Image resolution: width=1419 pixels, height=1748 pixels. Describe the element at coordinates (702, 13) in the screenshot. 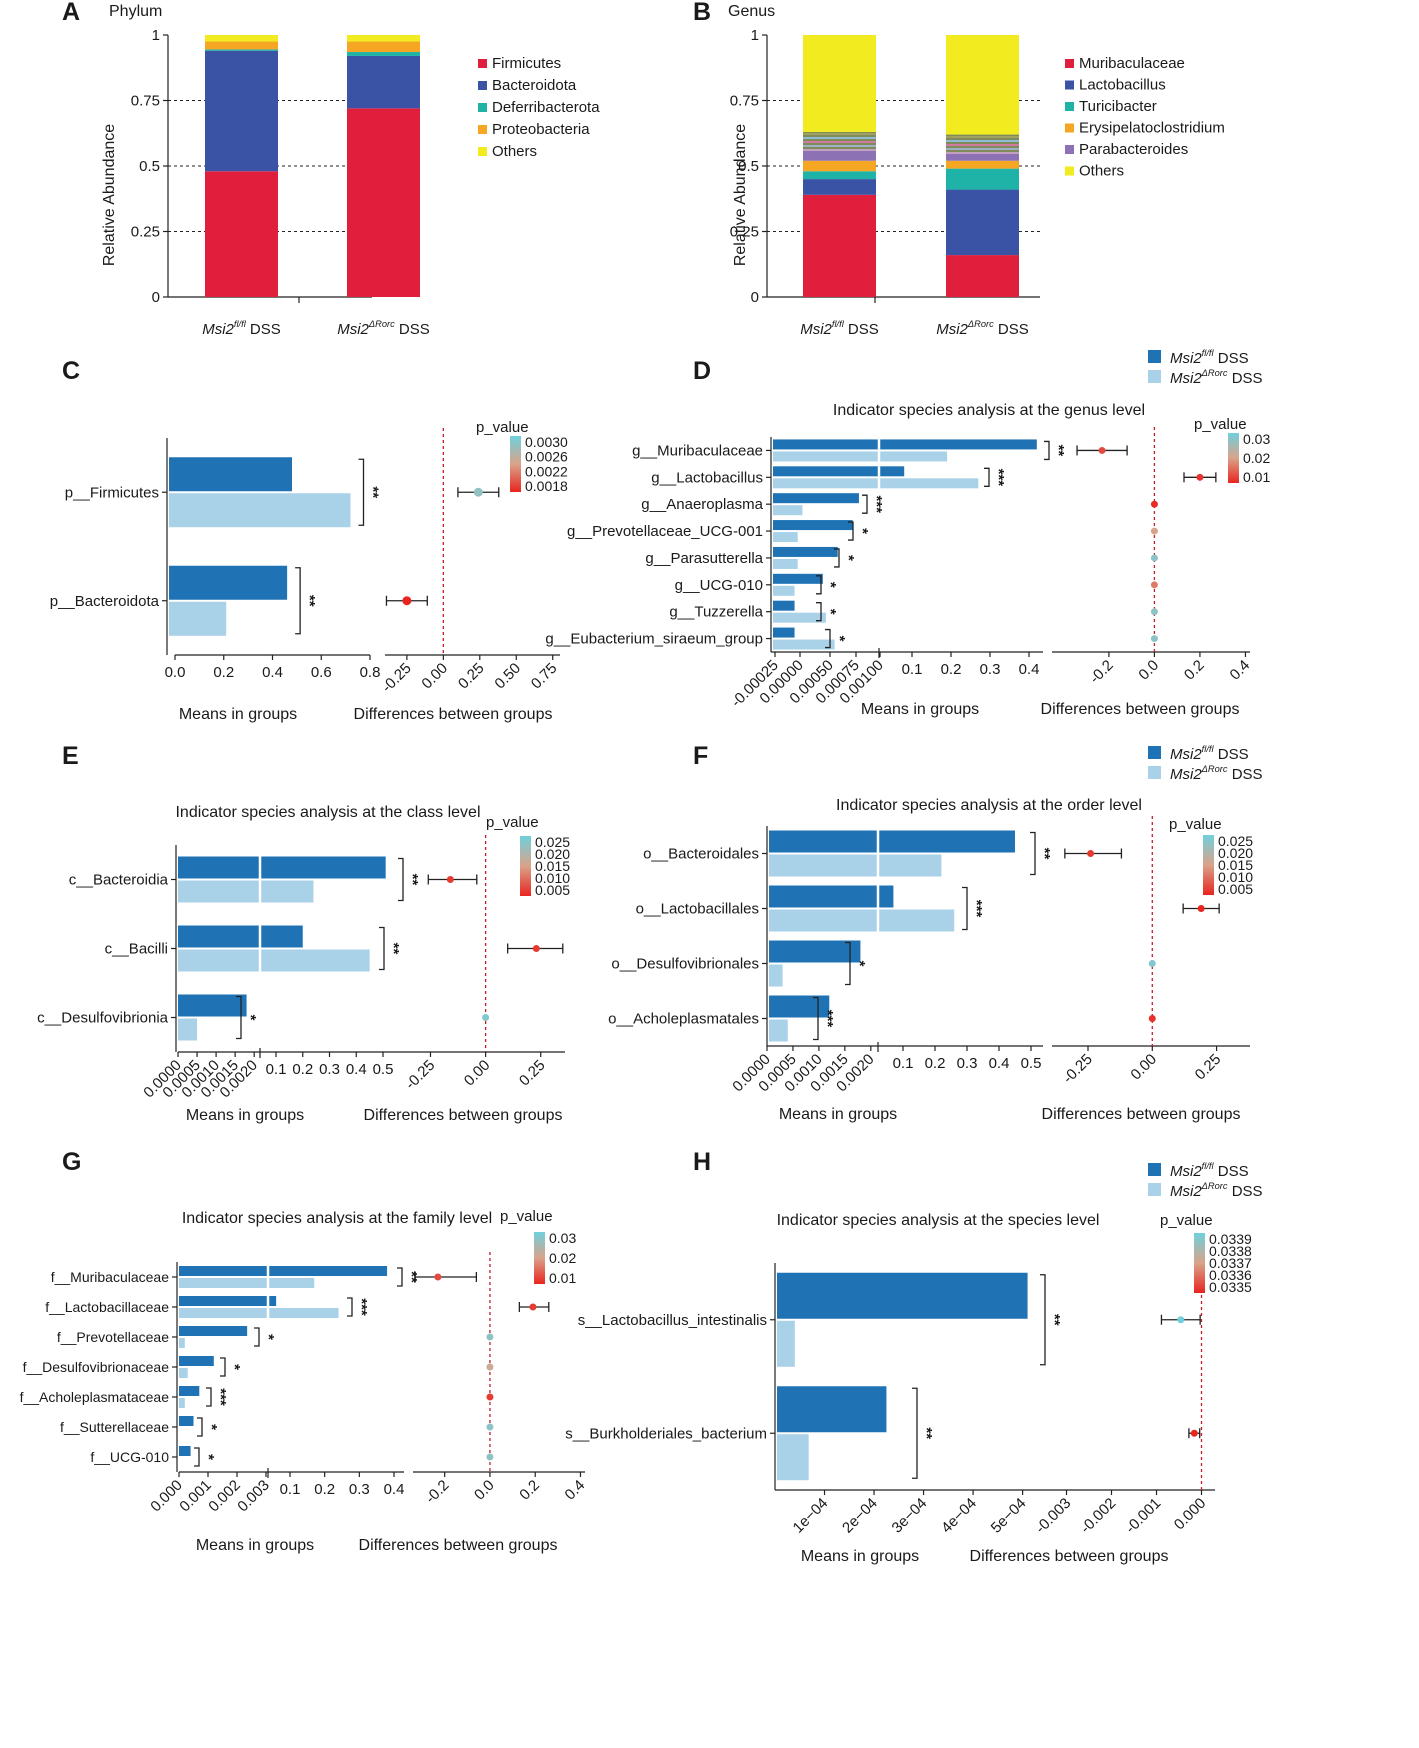

I see `panel-label-B: B` at that location.